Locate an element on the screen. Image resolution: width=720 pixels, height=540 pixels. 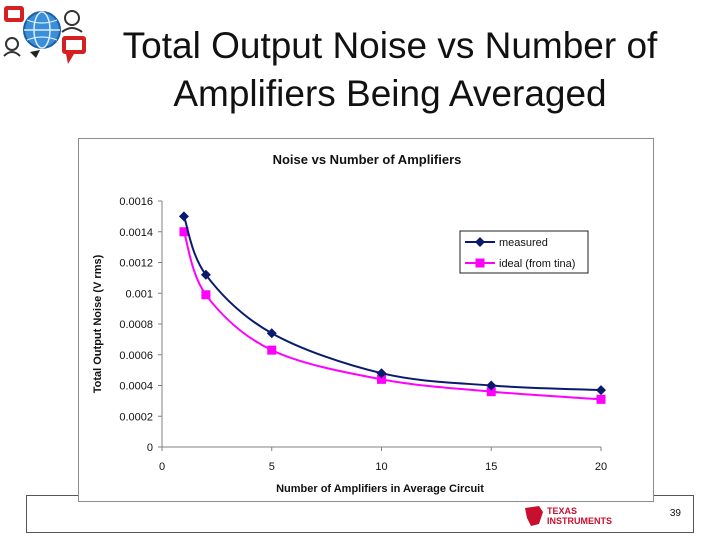
y-tick-label: 0.001 is located at coordinates (139, 294).